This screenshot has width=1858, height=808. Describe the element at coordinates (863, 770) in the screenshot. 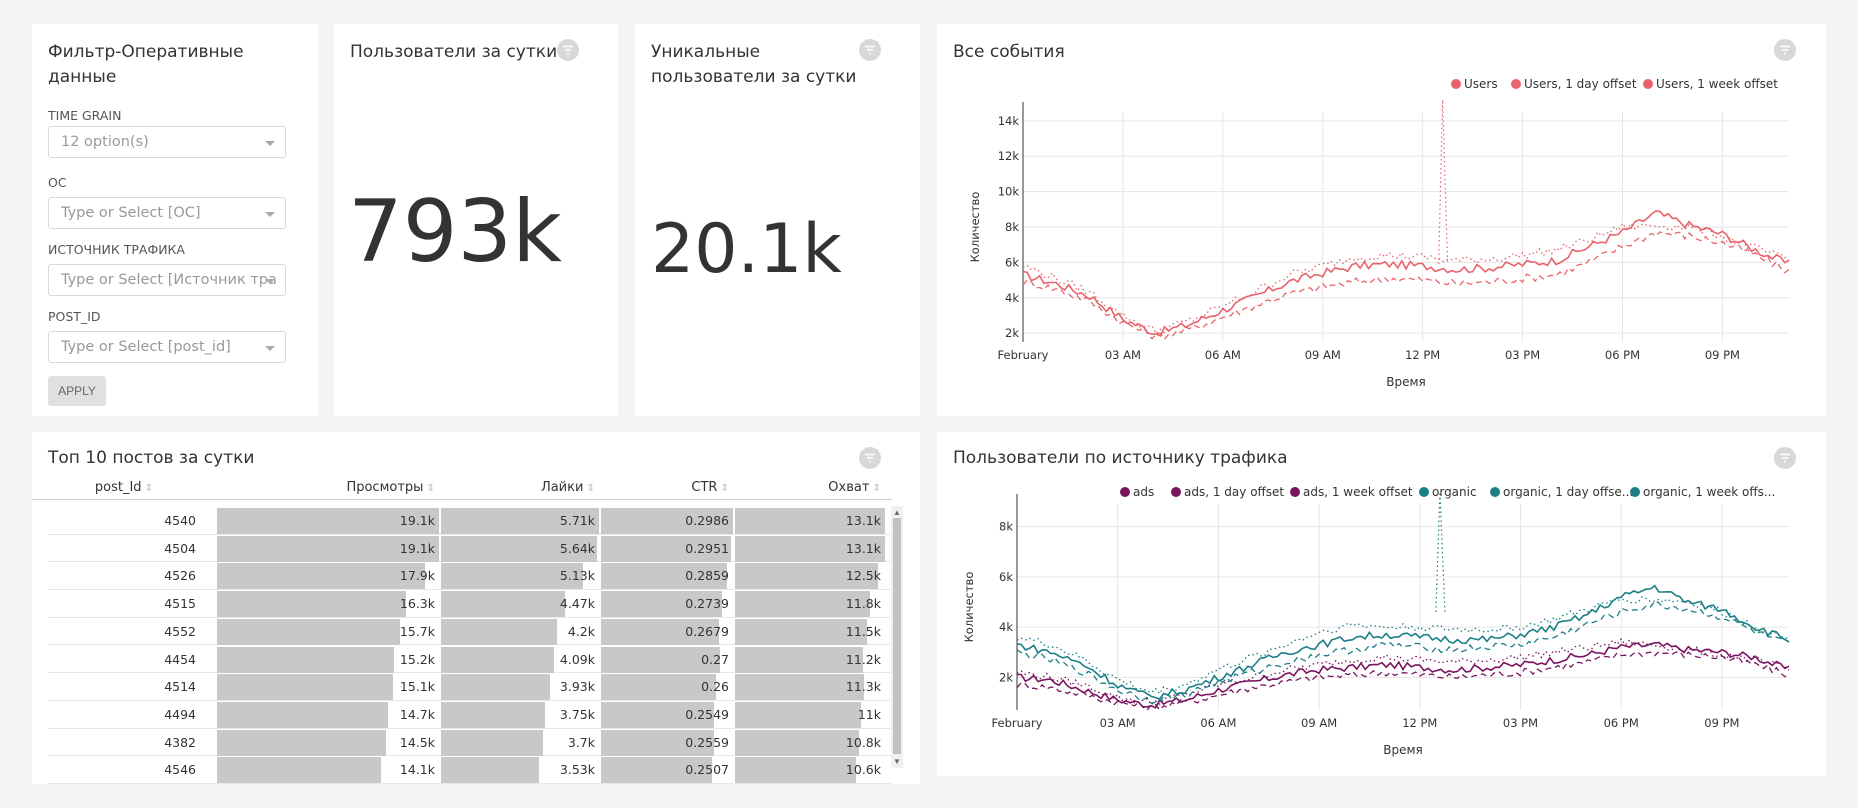

I see `cell-value: 10.6k` at that location.